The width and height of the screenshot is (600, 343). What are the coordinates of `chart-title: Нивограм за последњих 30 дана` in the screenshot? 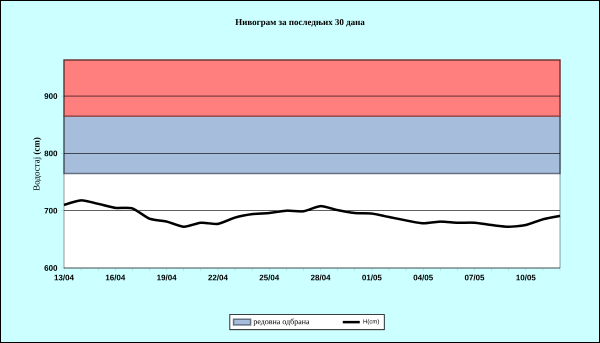 It's located at (300, 23).